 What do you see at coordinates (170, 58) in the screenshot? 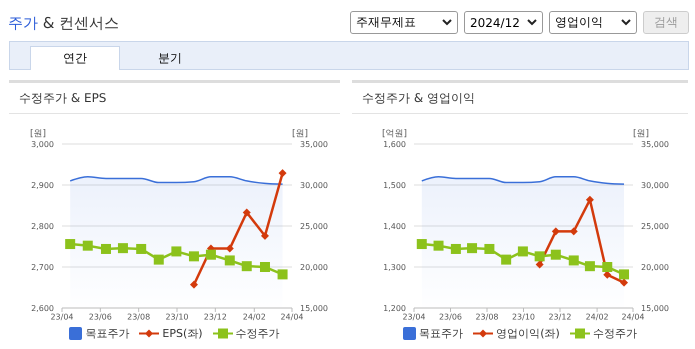
I see `text: 분기` at bounding box center [170, 58].